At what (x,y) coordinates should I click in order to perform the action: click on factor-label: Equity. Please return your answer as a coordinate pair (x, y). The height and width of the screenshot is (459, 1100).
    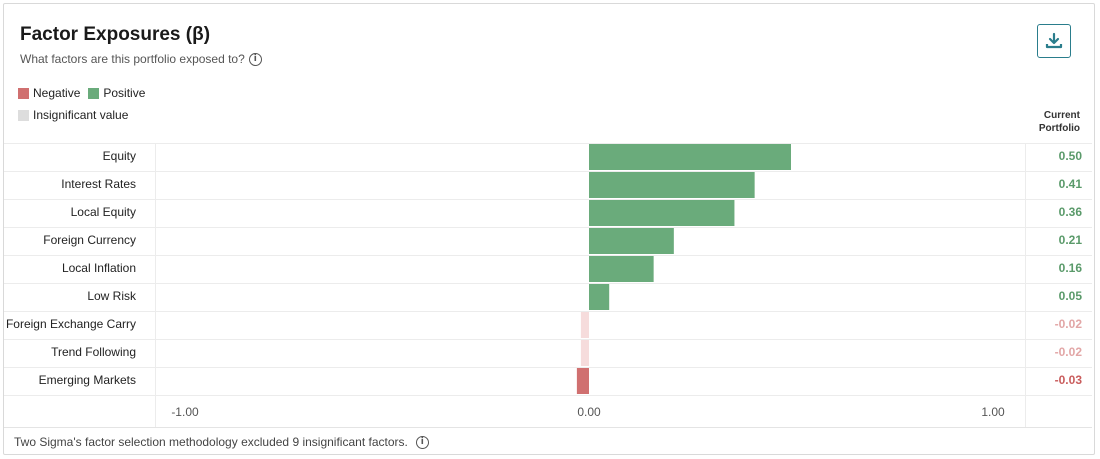
    Looking at the image, I should click on (119, 156).